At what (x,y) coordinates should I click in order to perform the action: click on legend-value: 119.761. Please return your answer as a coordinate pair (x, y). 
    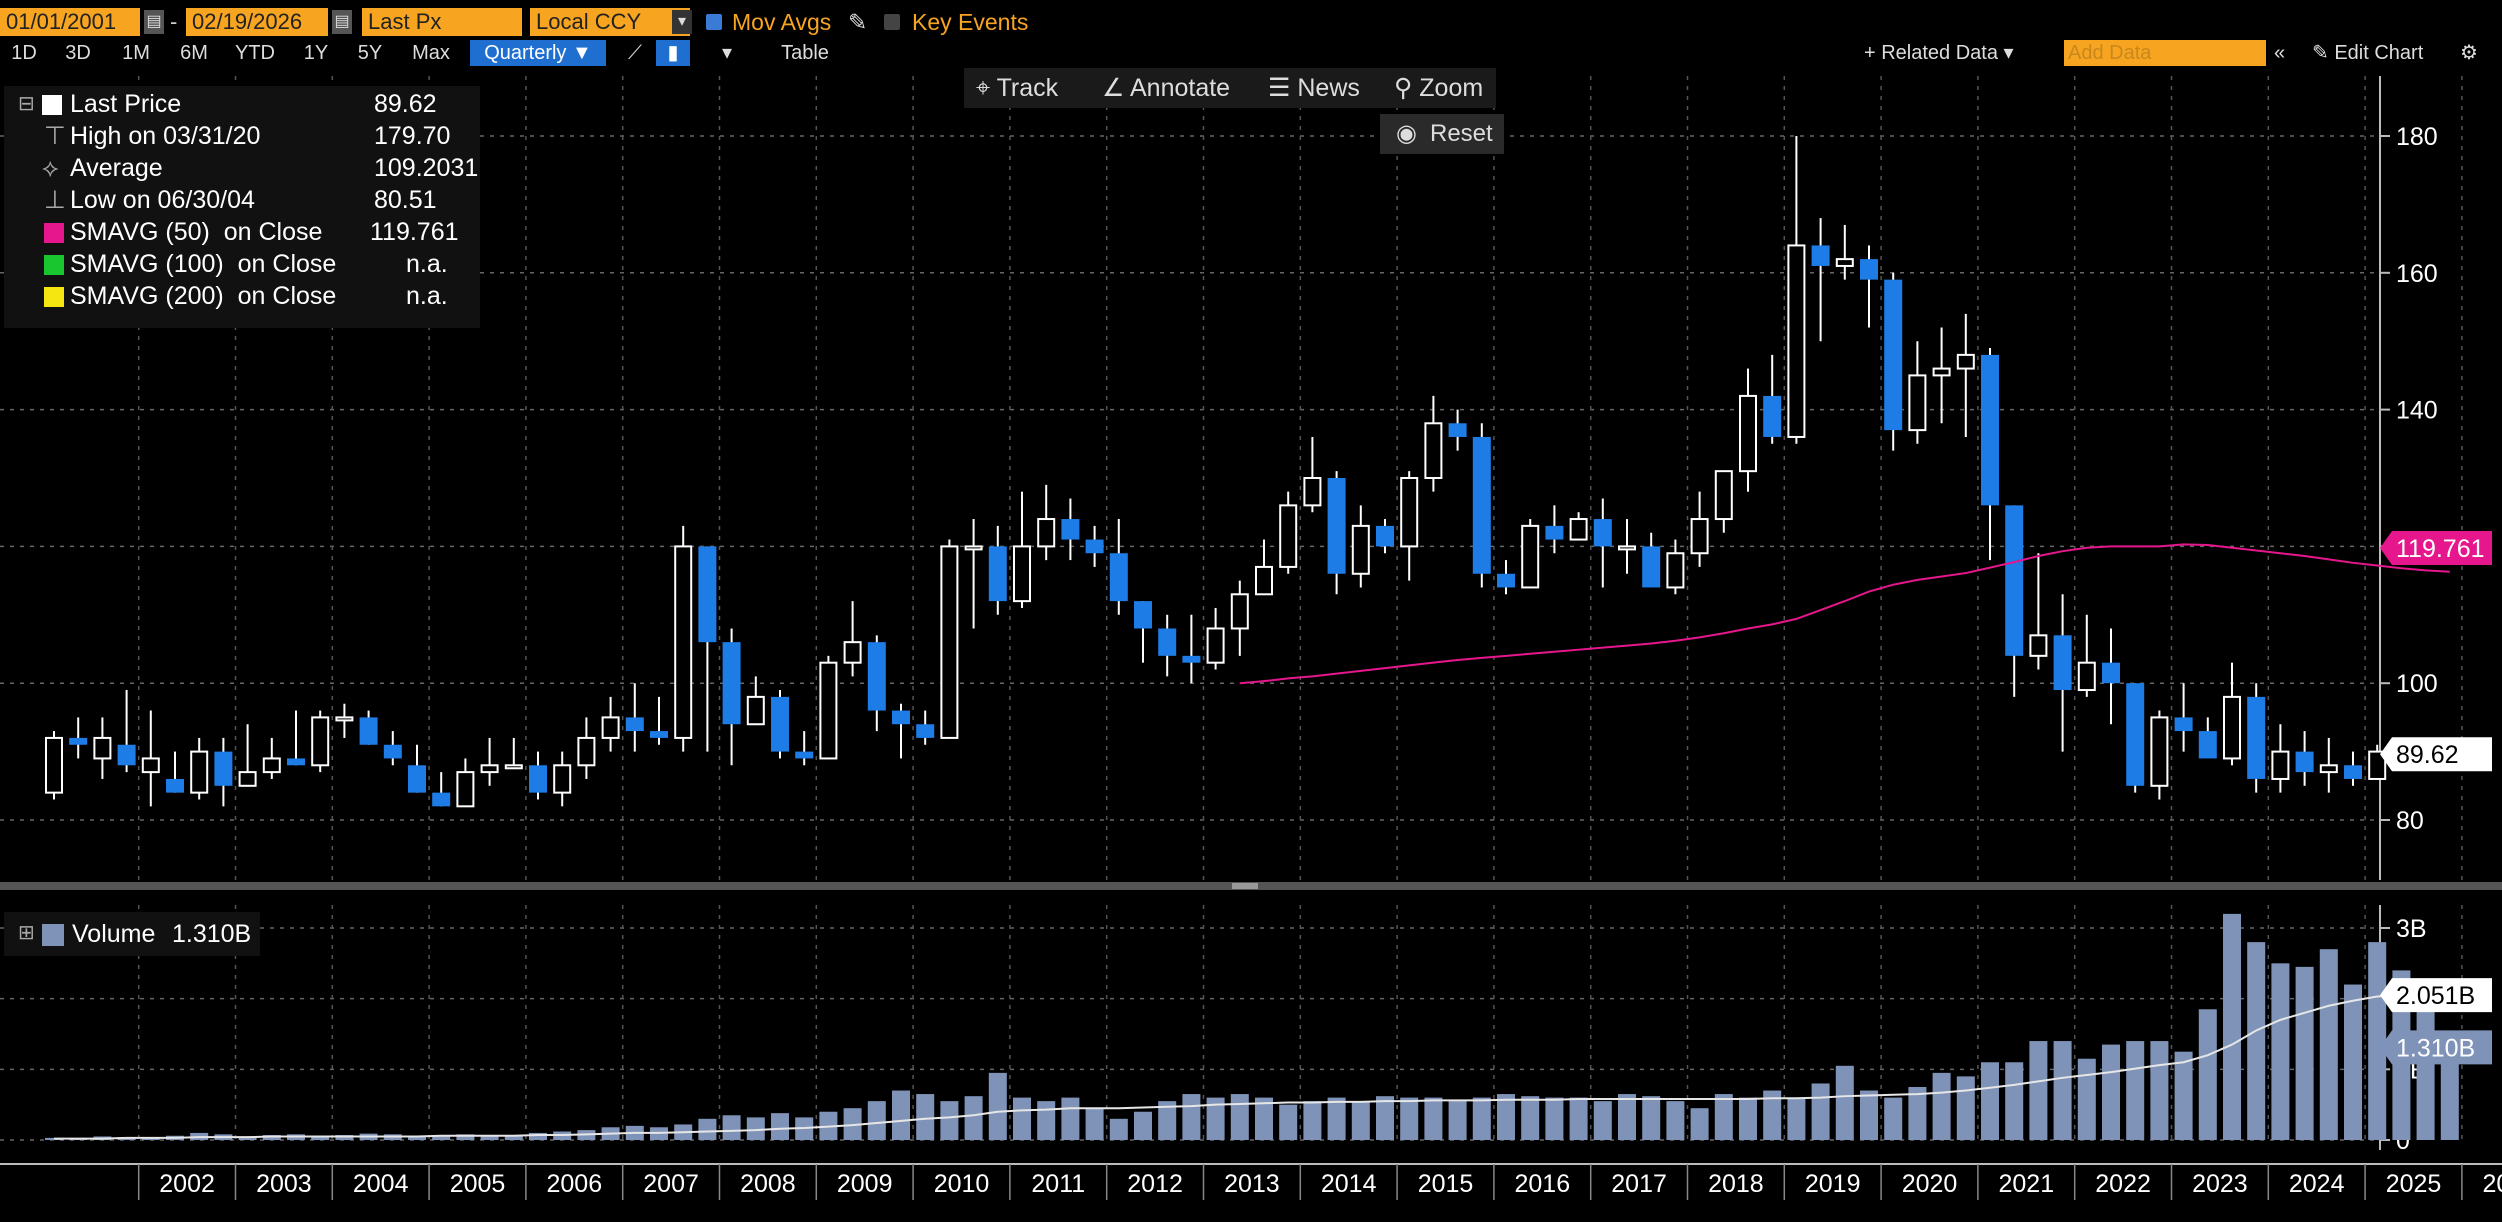
    Looking at the image, I should click on (414, 232).